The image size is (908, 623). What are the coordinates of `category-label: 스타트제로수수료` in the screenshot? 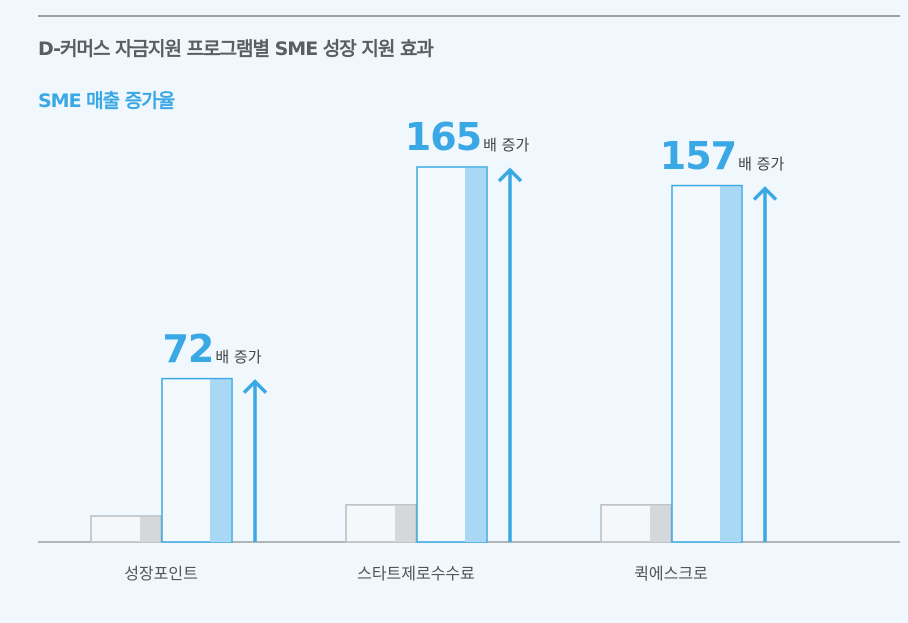 It's located at (416, 573).